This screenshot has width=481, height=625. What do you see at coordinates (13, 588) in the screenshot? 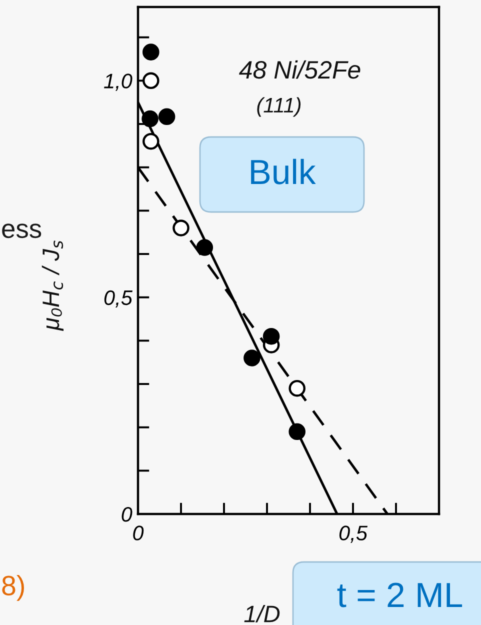
I see `text: 8)` at bounding box center [13, 588].